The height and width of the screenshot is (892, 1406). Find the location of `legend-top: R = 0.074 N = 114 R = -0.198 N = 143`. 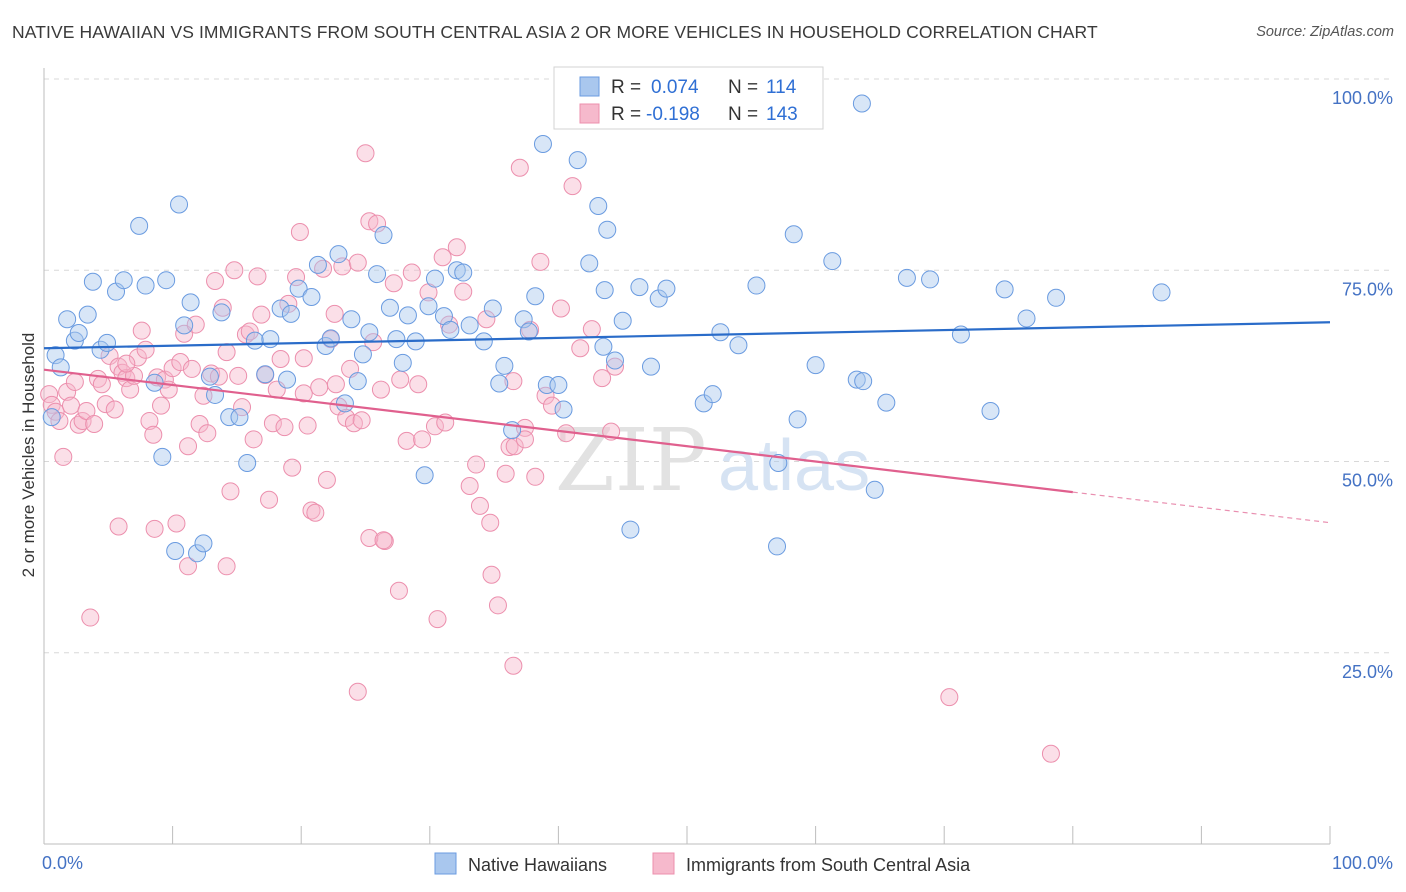

legend-top: R = 0.074 N = 114 R = -0.198 N = 143 is located at coordinates (688, 98).